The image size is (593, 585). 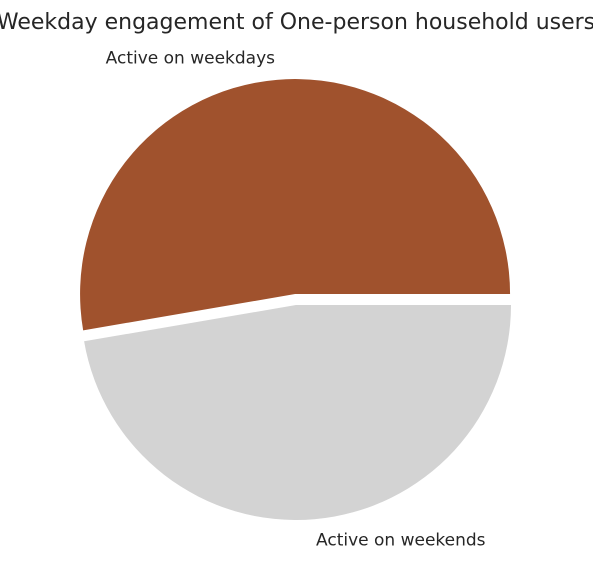 What do you see at coordinates (401, 541) in the screenshot?
I see `slice-label-active-on-weekends: Active on weekends` at bounding box center [401, 541].